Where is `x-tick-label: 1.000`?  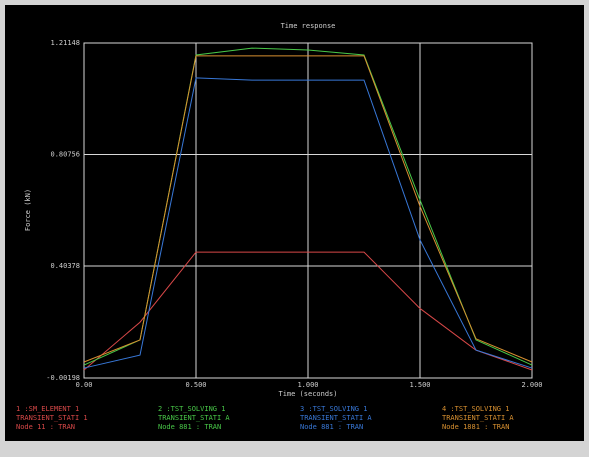 x-tick-label: 1.000 is located at coordinates (307, 385).